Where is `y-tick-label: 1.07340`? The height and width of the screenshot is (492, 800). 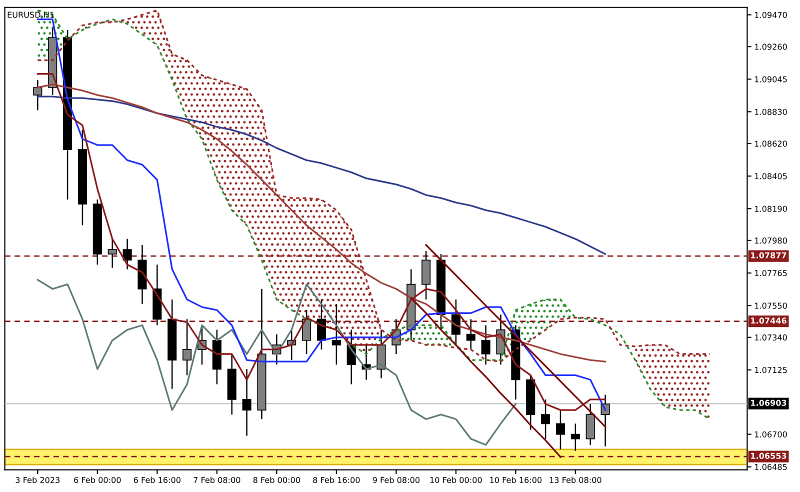 y-tick-label: 1.07340 is located at coordinates (771, 337).